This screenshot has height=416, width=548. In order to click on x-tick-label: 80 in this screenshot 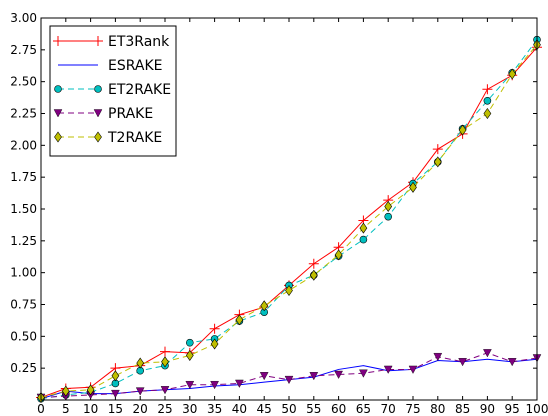, I will do `click(437, 409)`.